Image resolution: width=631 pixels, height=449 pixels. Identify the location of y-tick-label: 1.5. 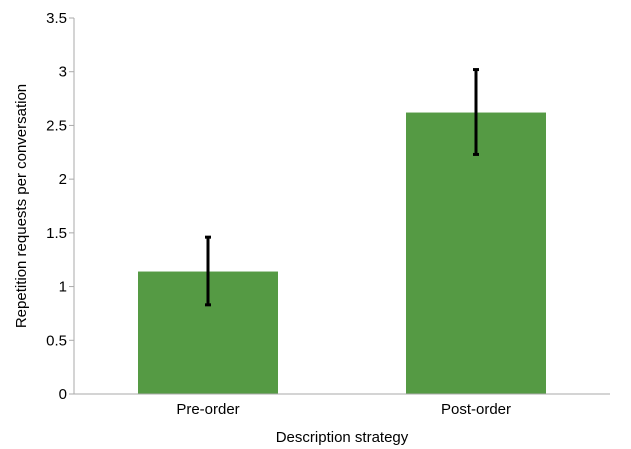
(56, 233).